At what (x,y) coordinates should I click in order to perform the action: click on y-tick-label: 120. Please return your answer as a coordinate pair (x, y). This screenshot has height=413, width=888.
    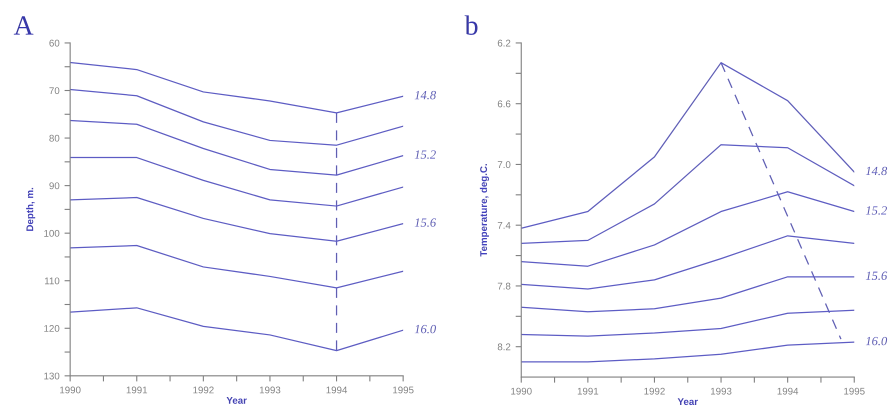
    Looking at the image, I should click on (52, 328).